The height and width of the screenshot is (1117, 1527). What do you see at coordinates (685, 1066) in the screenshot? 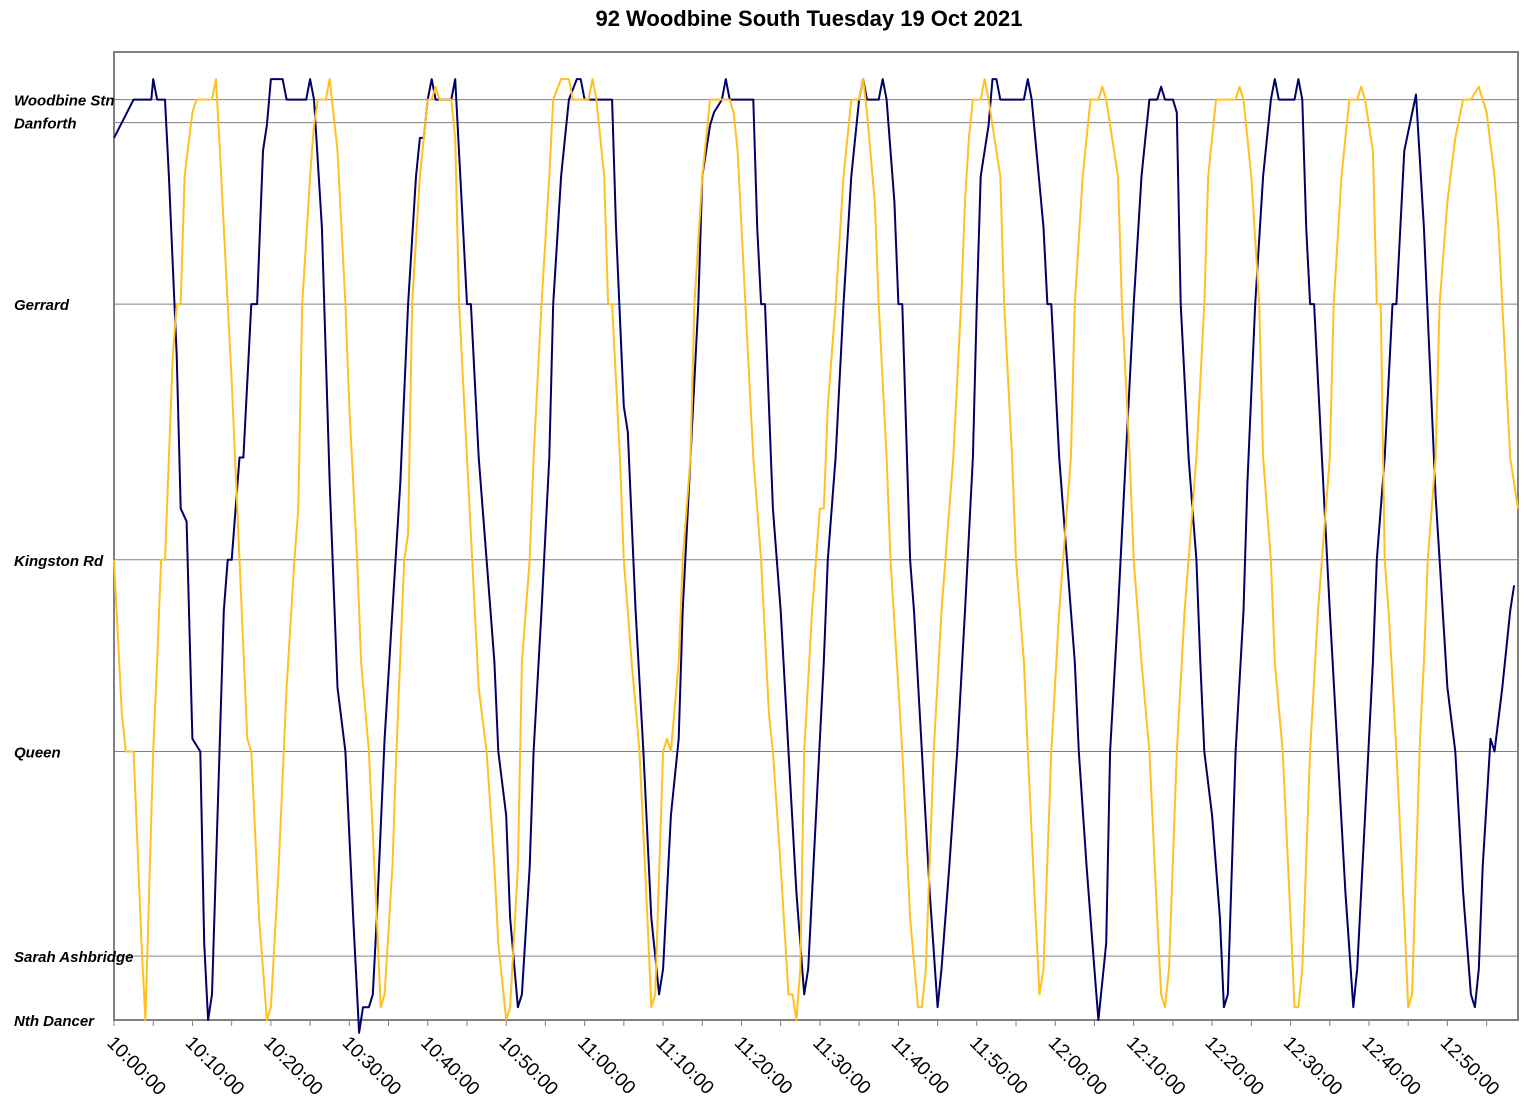
I see `x-tick-label: 11:10:00` at bounding box center [685, 1066].